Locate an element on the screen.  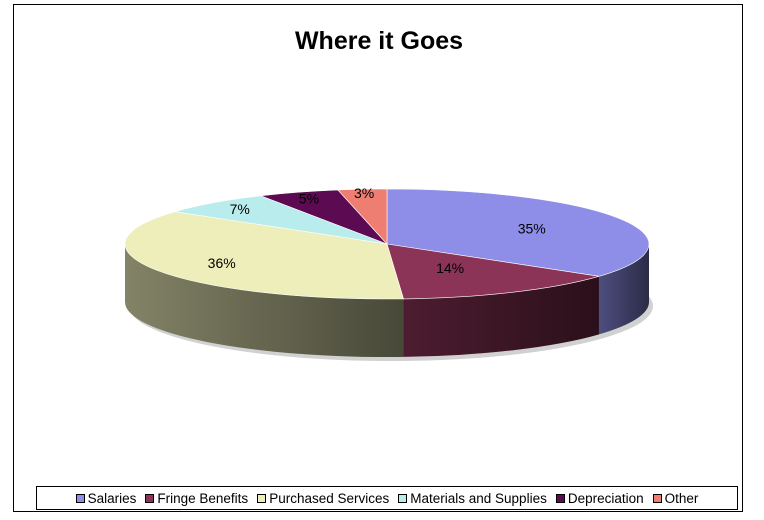
legend-label: Depreciation is located at coordinates (605, 498).